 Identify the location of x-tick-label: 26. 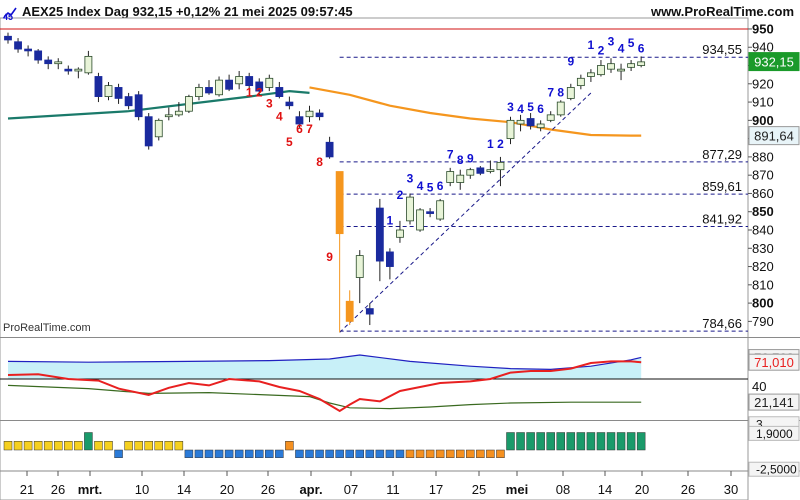
(688, 489).